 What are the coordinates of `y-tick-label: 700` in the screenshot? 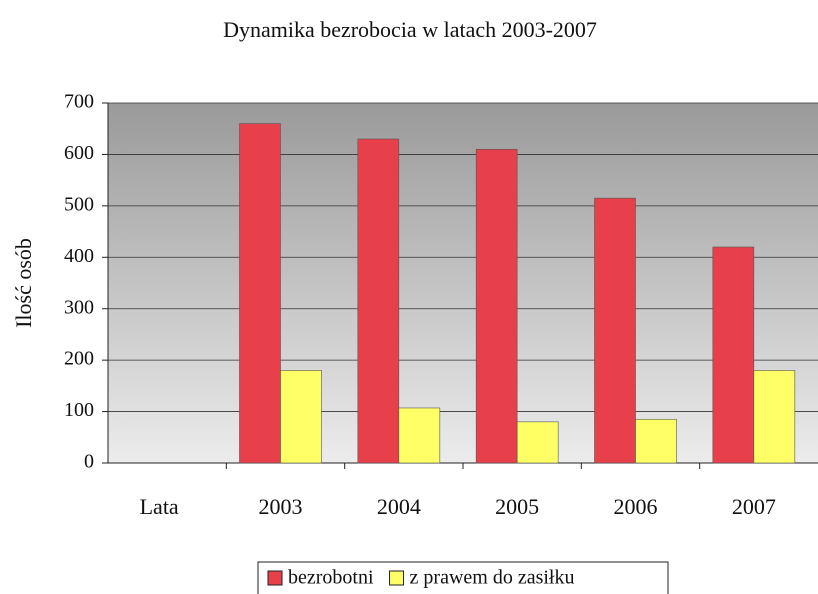 It's located at (79, 102).